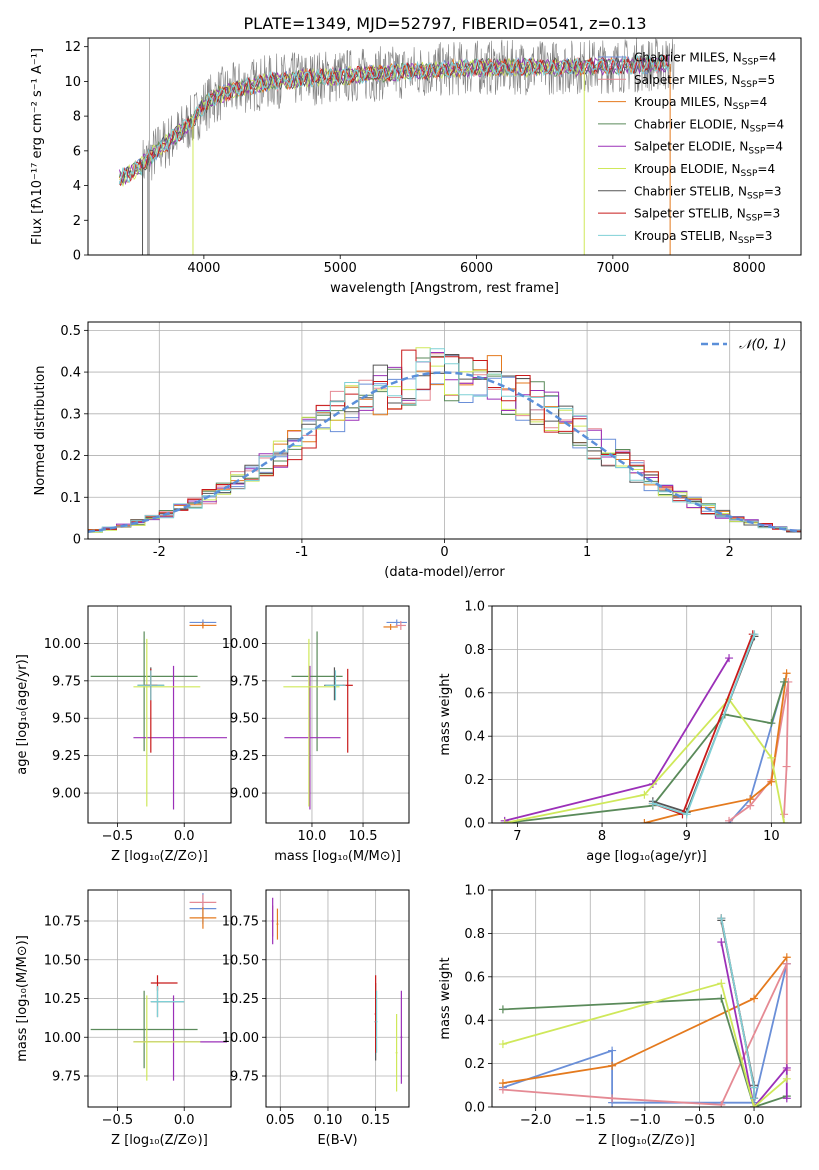  What do you see at coordinates (184, 1120) in the screenshot?
I see `mass_vs_Z-xtick-label-1: 0.0` at bounding box center [184, 1120].